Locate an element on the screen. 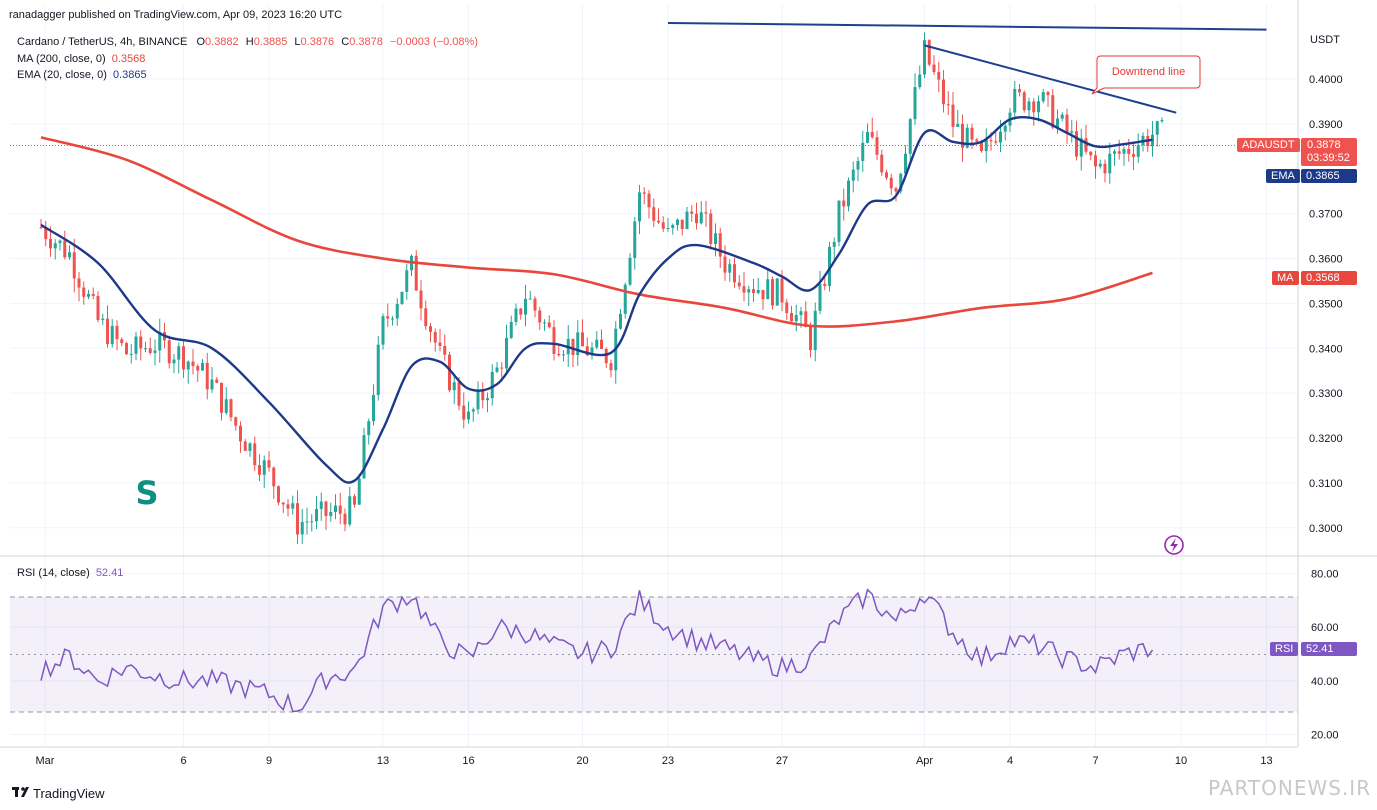 The width and height of the screenshot is (1377, 810). brand-text: TradingView is located at coordinates (69, 793).